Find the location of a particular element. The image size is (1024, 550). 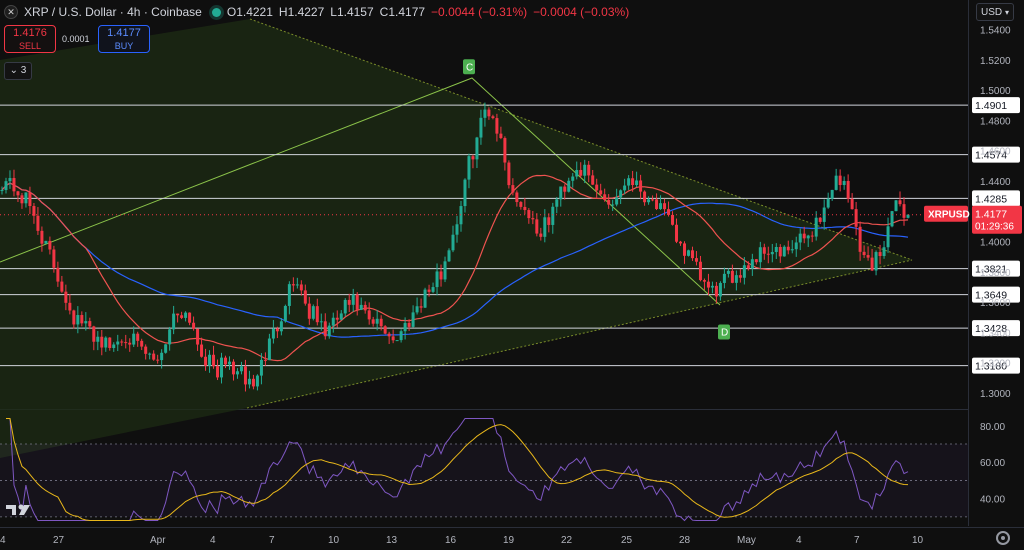

pattern-point-c is located at coordinates (469, 67).